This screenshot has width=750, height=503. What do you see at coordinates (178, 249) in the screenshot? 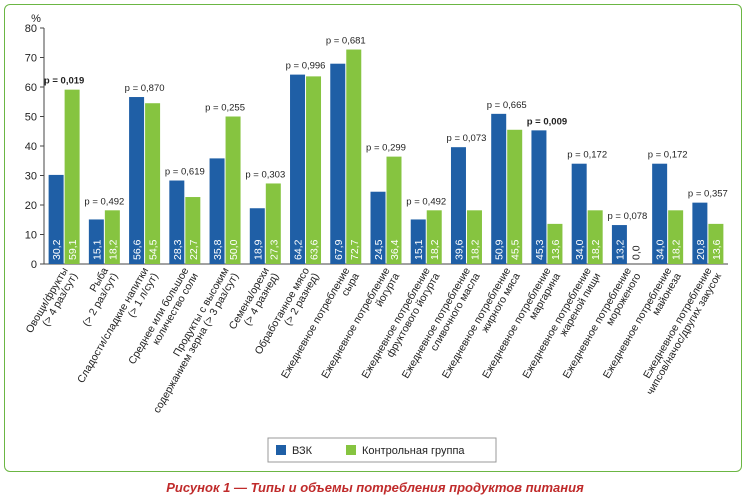
I see `data-label: 28,3` at bounding box center [178, 249].